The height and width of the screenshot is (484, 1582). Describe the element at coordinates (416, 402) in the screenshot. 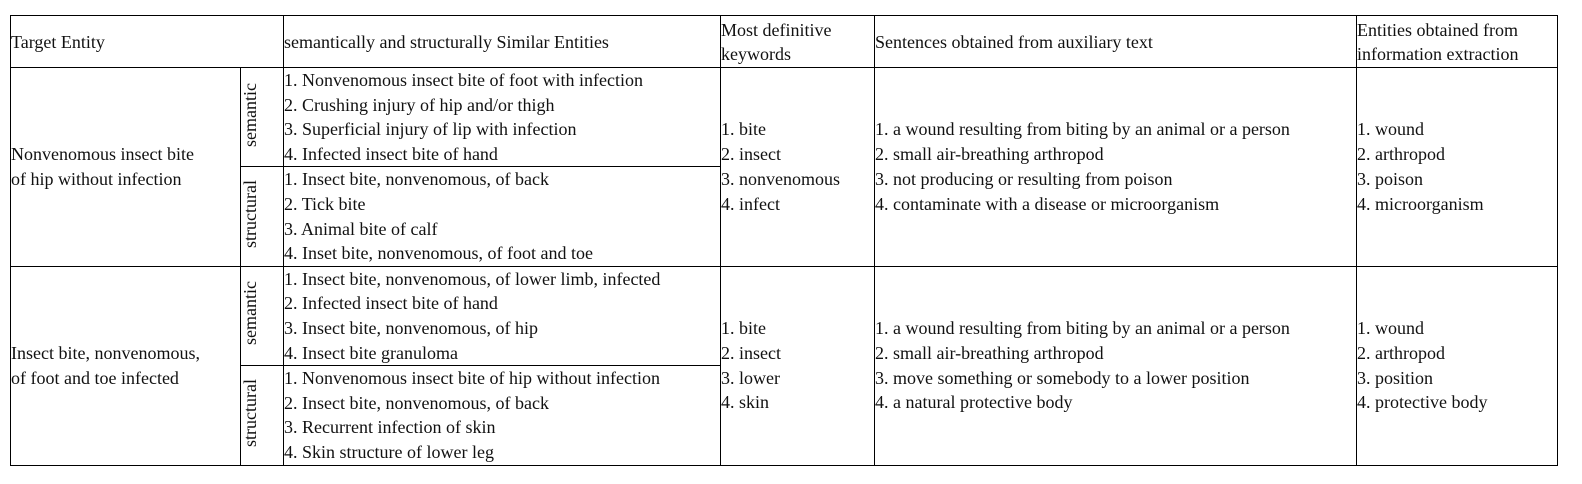

I see `list-item: 2. Insect bite, nonvenomous, of back` at that location.